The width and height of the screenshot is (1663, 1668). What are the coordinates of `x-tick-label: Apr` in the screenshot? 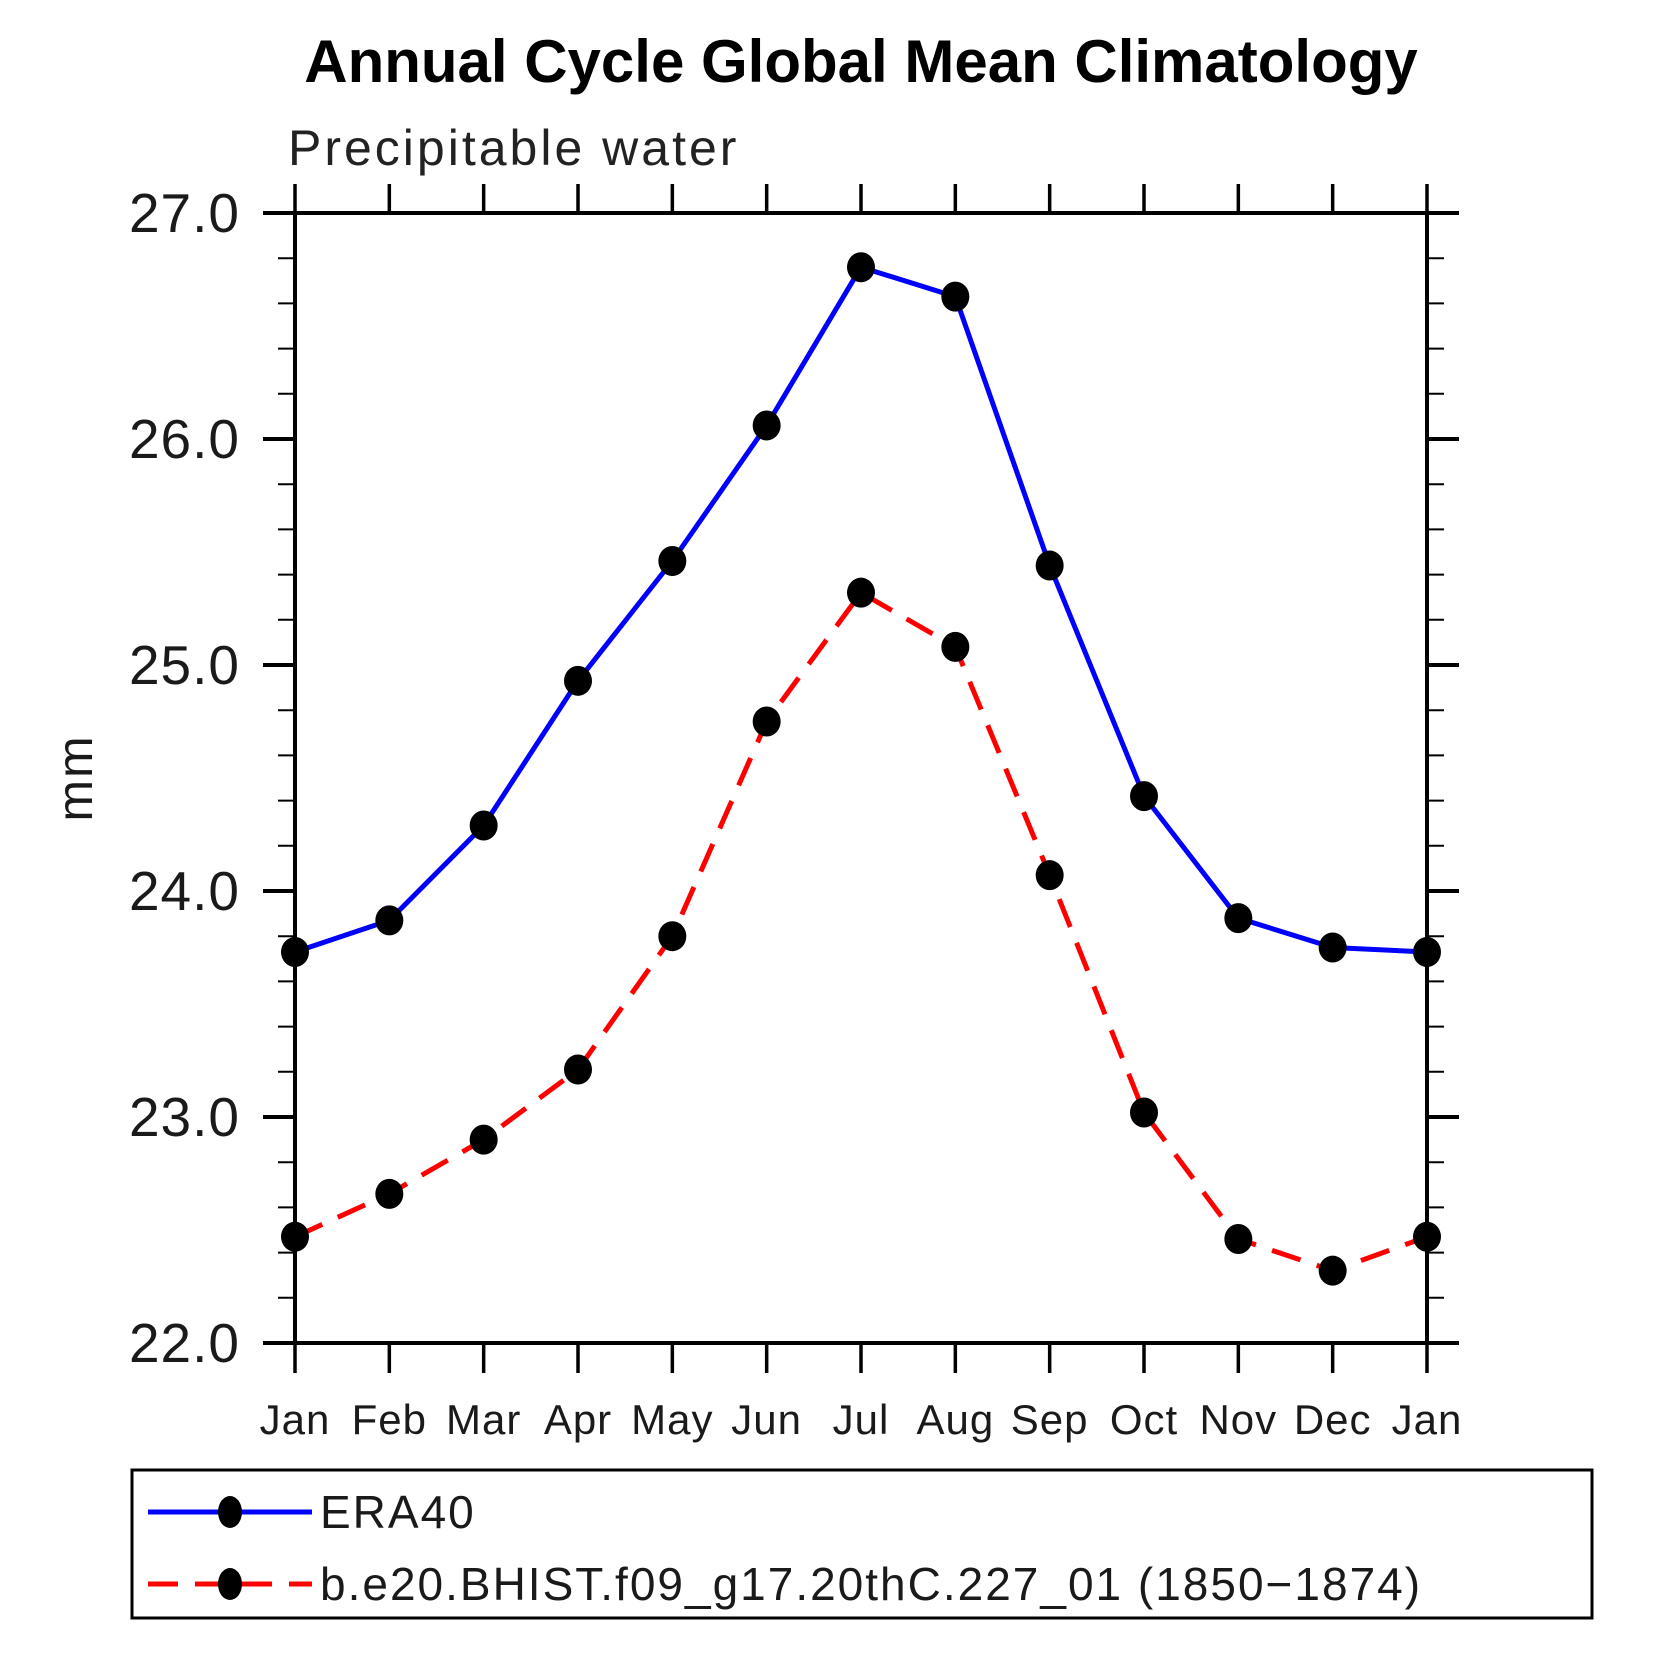 It's located at (578, 1419).